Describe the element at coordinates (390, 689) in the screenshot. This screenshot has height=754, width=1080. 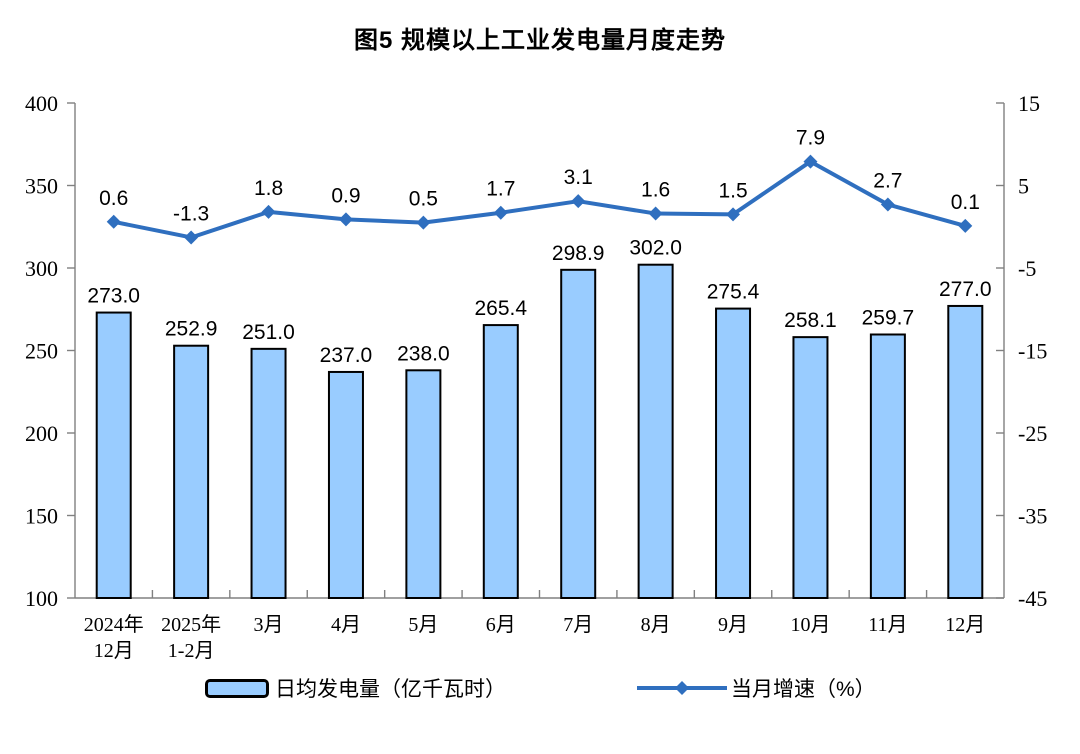
I see `legend-bars-label: 日均发电量（亿千瓦时）` at that location.